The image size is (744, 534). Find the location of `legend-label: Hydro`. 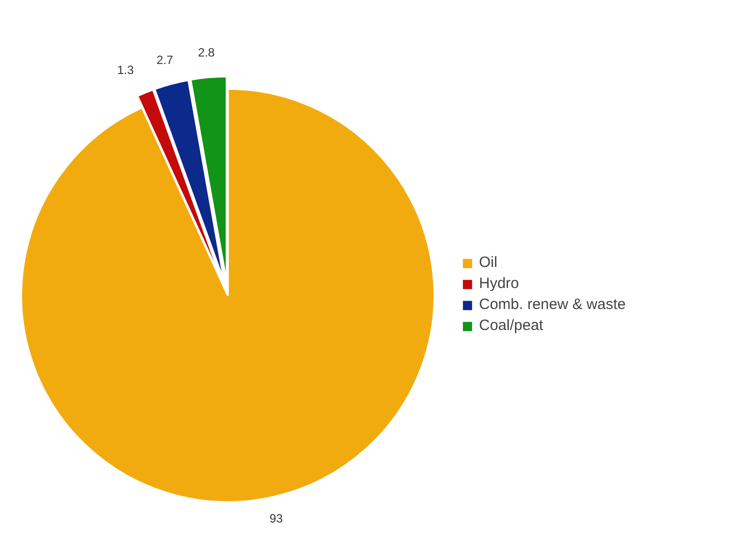

legend-label: Hydro is located at coordinates (499, 283).